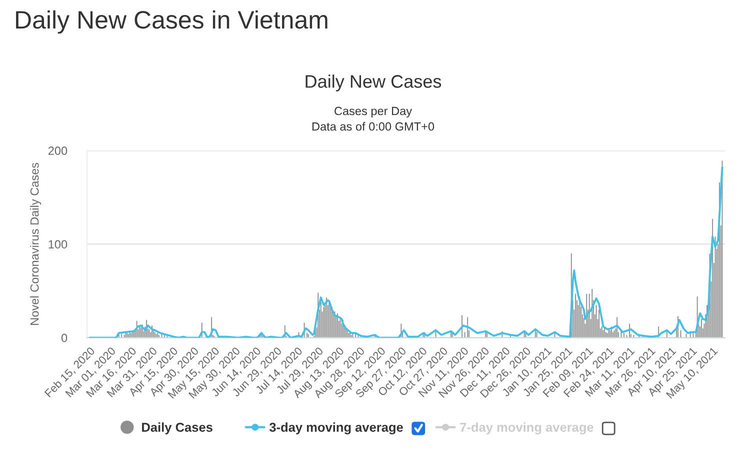 This screenshot has height=455, width=740. I want to click on text: Cases per Day, so click(373, 112).